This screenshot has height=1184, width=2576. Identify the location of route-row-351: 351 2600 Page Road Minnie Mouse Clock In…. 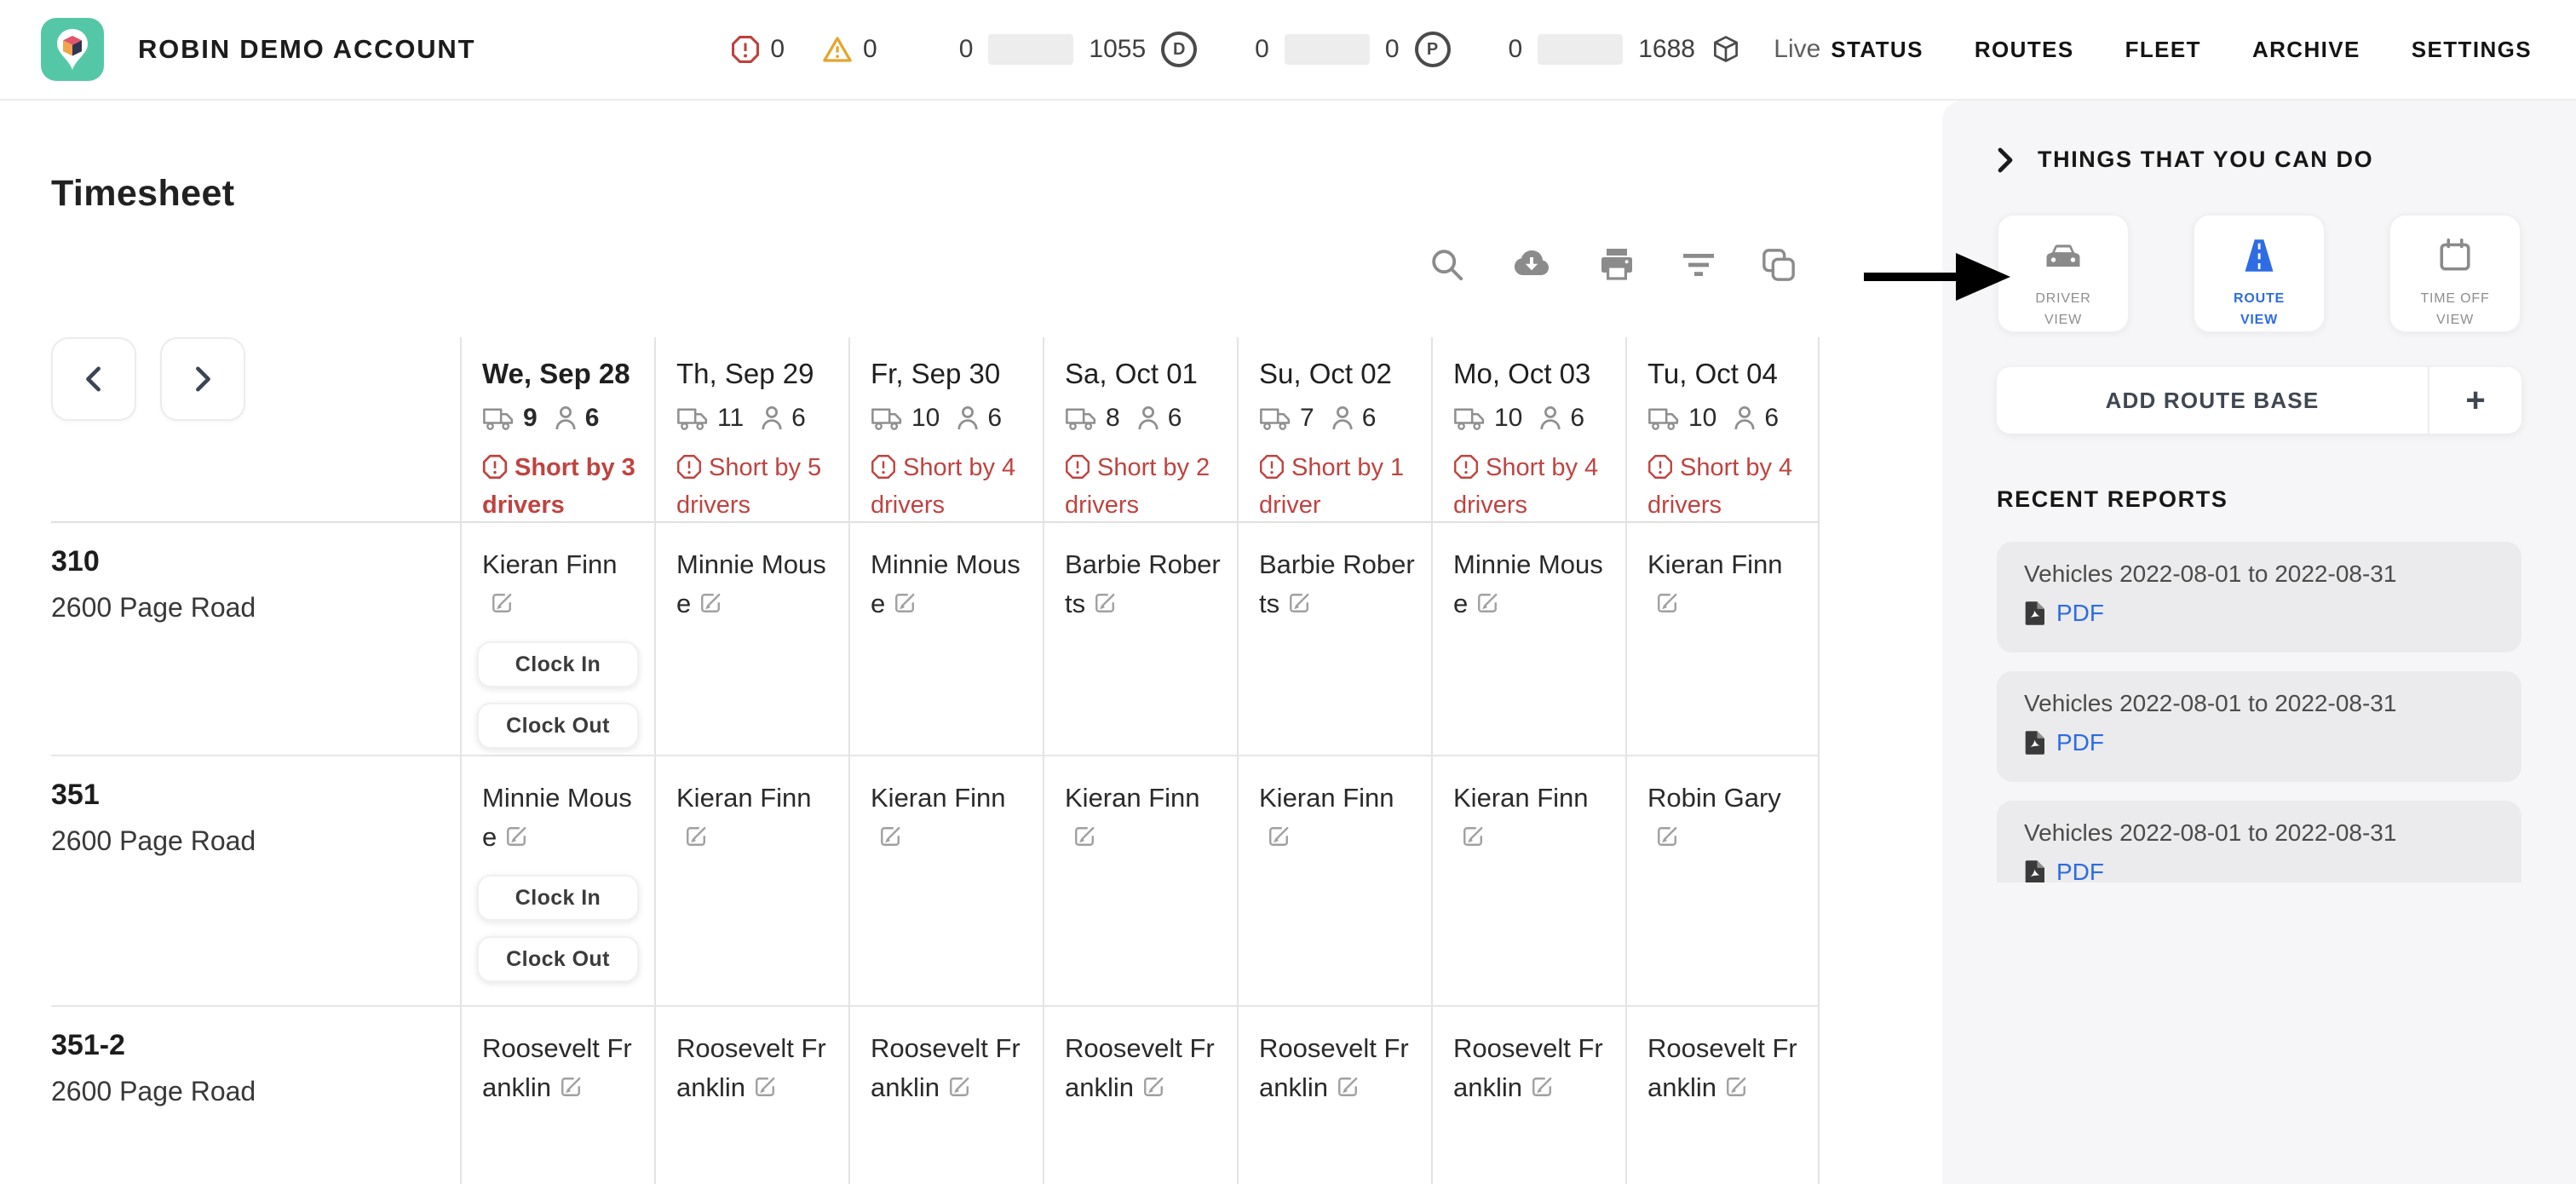
(936, 881).